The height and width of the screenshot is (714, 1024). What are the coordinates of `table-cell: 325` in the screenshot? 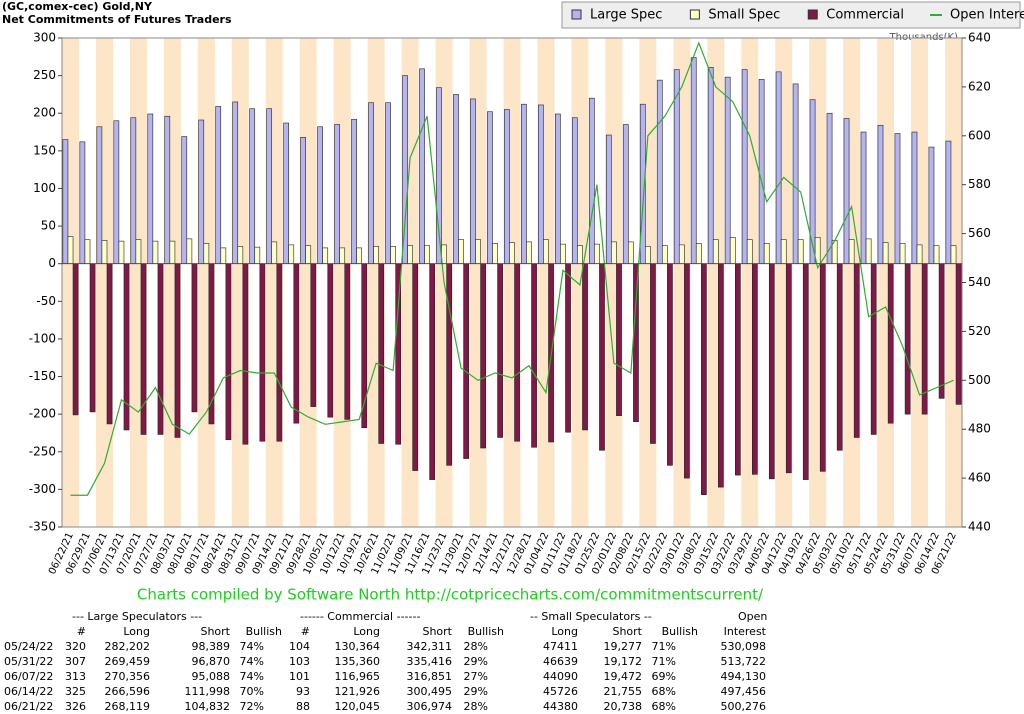 It's located at (75, 691).